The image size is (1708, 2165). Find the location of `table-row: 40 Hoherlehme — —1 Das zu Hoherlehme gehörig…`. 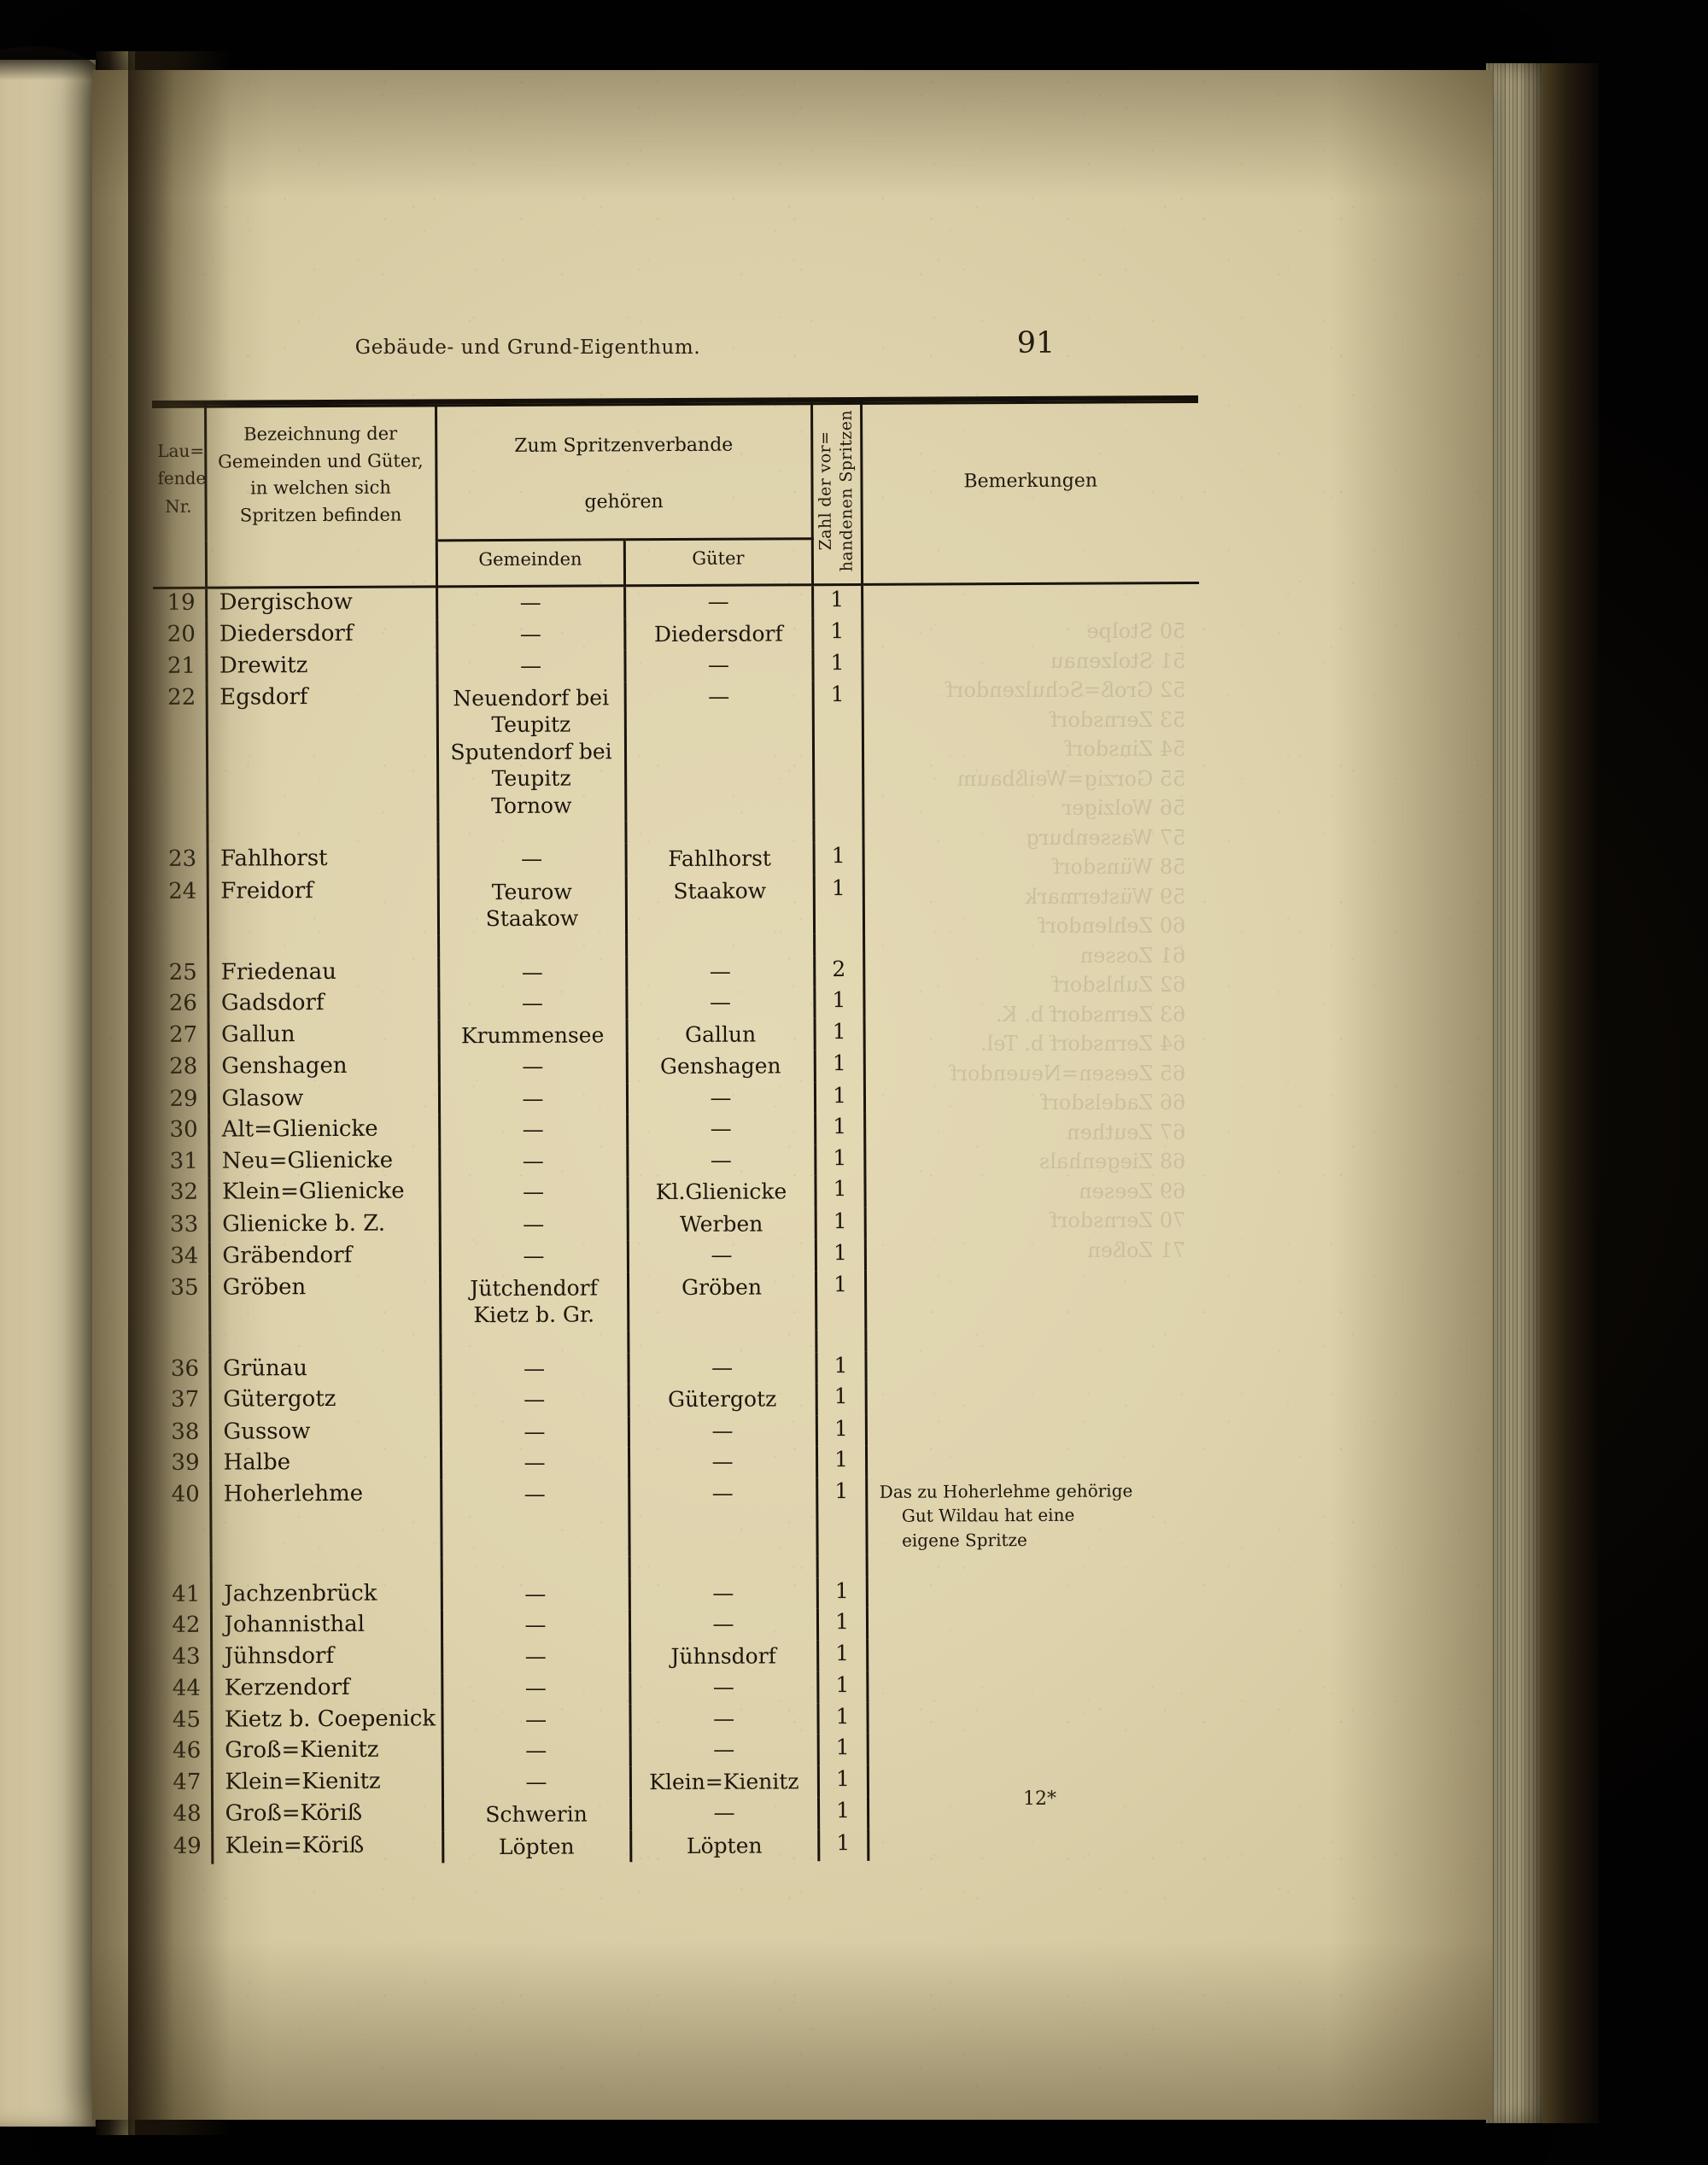

table-row: 40 Hoherlehme — —1 Das zu Hoherlehme gehörig… is located at coordinates (680, 1517).